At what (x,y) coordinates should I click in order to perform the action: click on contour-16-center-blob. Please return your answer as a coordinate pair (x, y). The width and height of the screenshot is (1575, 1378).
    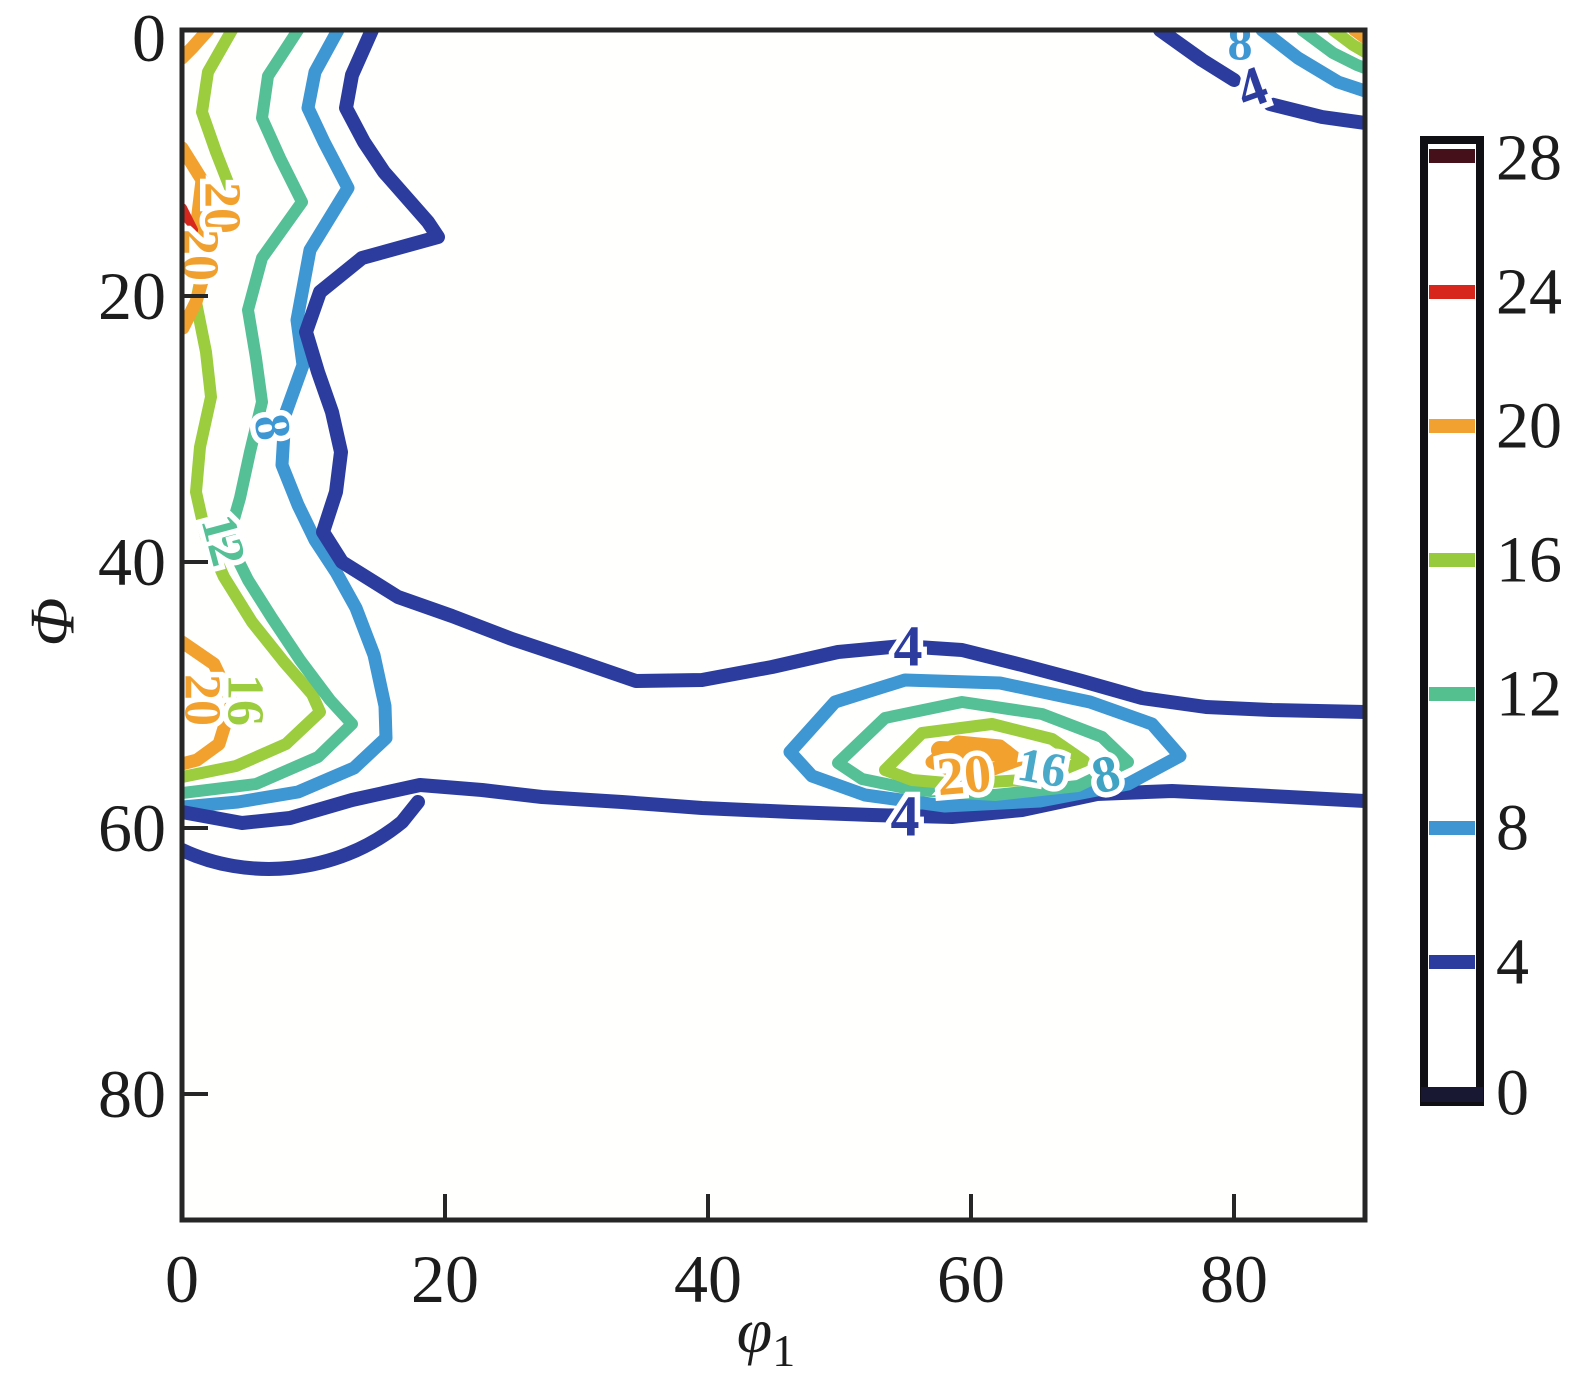
    Looking at the image, I should click on (984, 754).